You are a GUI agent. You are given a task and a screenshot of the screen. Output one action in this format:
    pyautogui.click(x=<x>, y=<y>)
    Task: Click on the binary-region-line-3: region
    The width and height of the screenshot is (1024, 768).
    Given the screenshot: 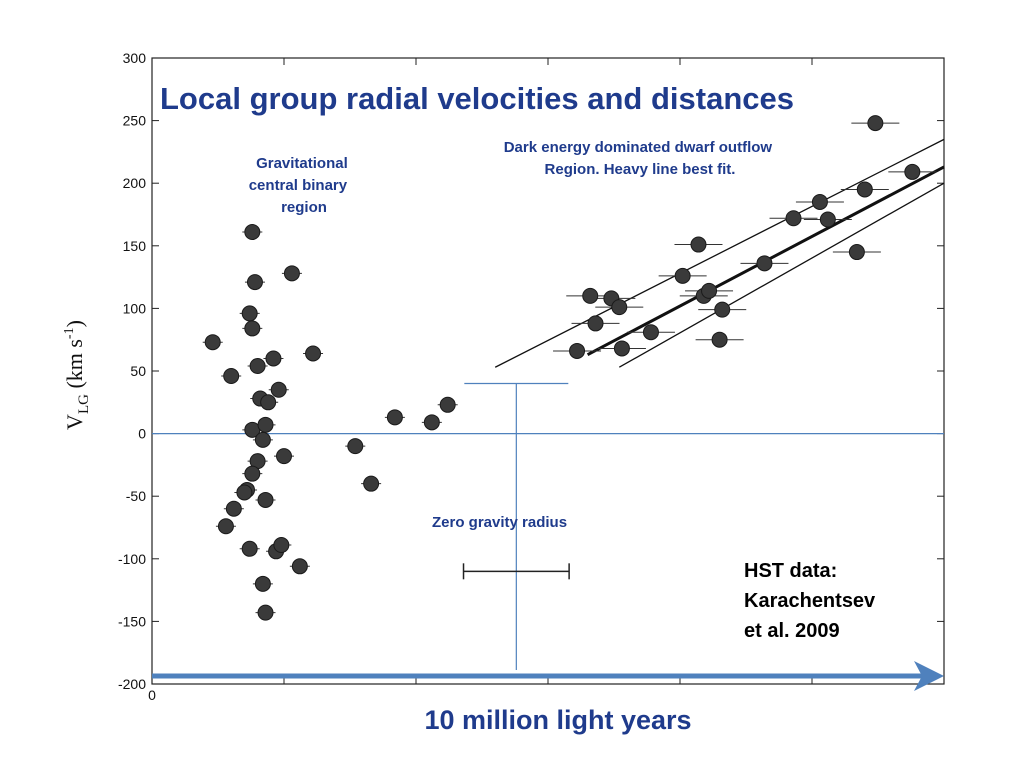 What is the action you would take?
    pyautogui.click(x=304, y=207)
    